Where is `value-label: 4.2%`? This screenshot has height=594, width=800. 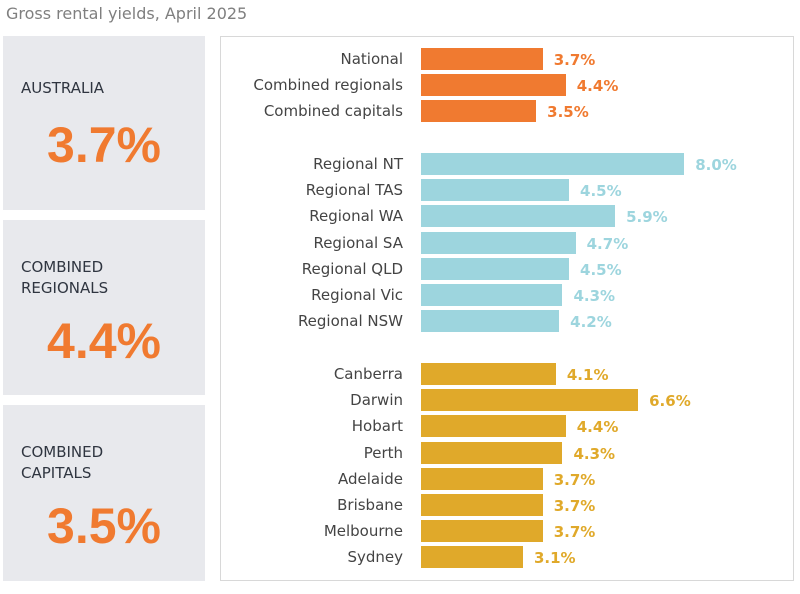
value-label: 4.2% is located at coordinates (591, 322).